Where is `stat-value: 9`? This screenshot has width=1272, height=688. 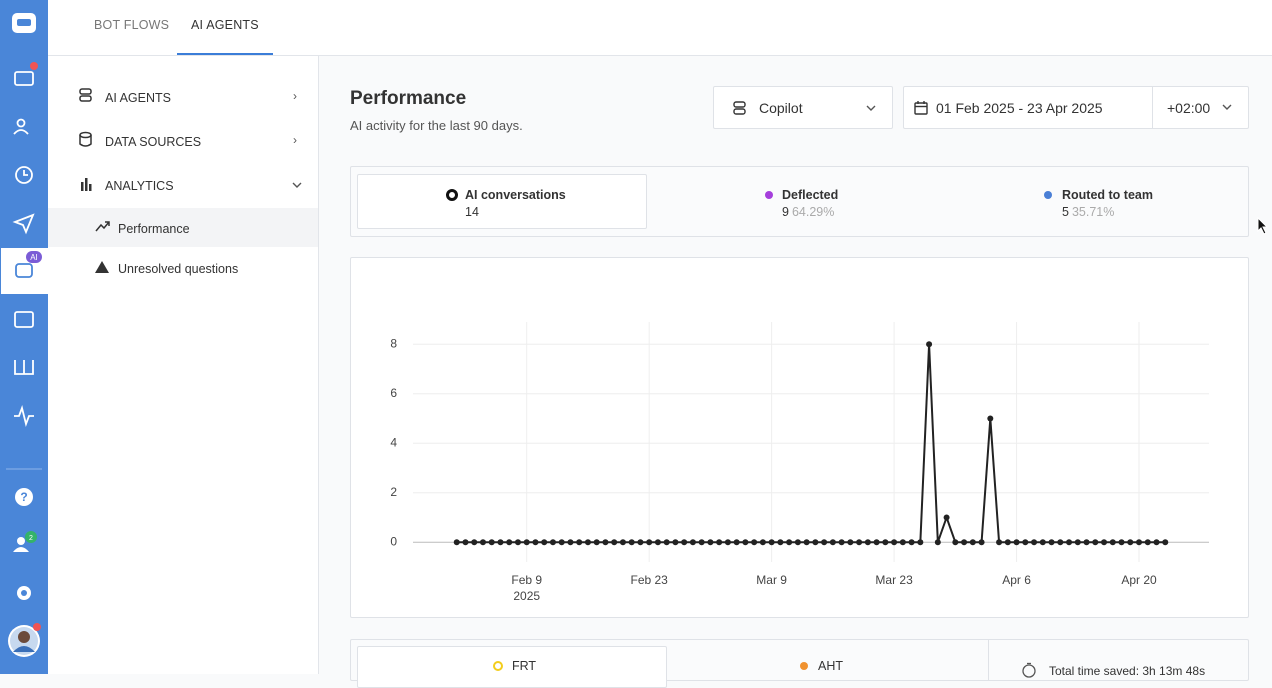 stat-value: 9 is located at coordinates (785, 212).